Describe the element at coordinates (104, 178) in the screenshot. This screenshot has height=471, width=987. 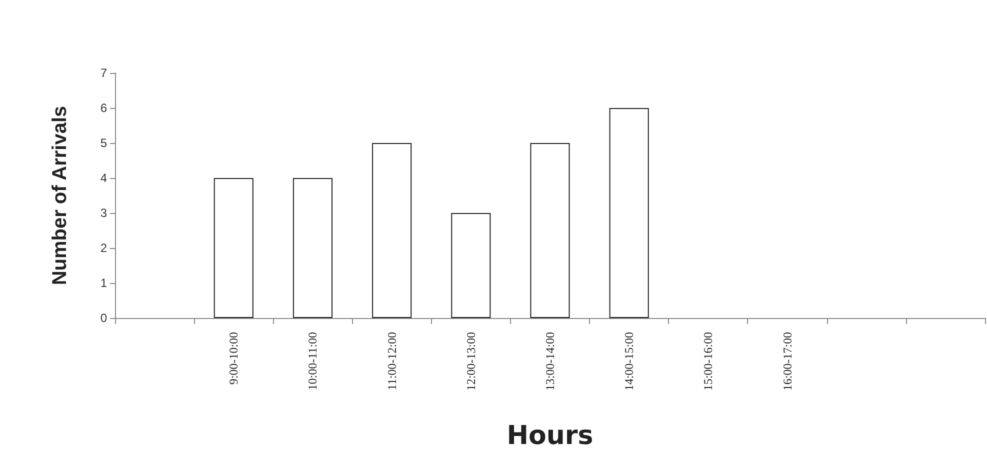
I see `y-tick-label: 4` at that location.